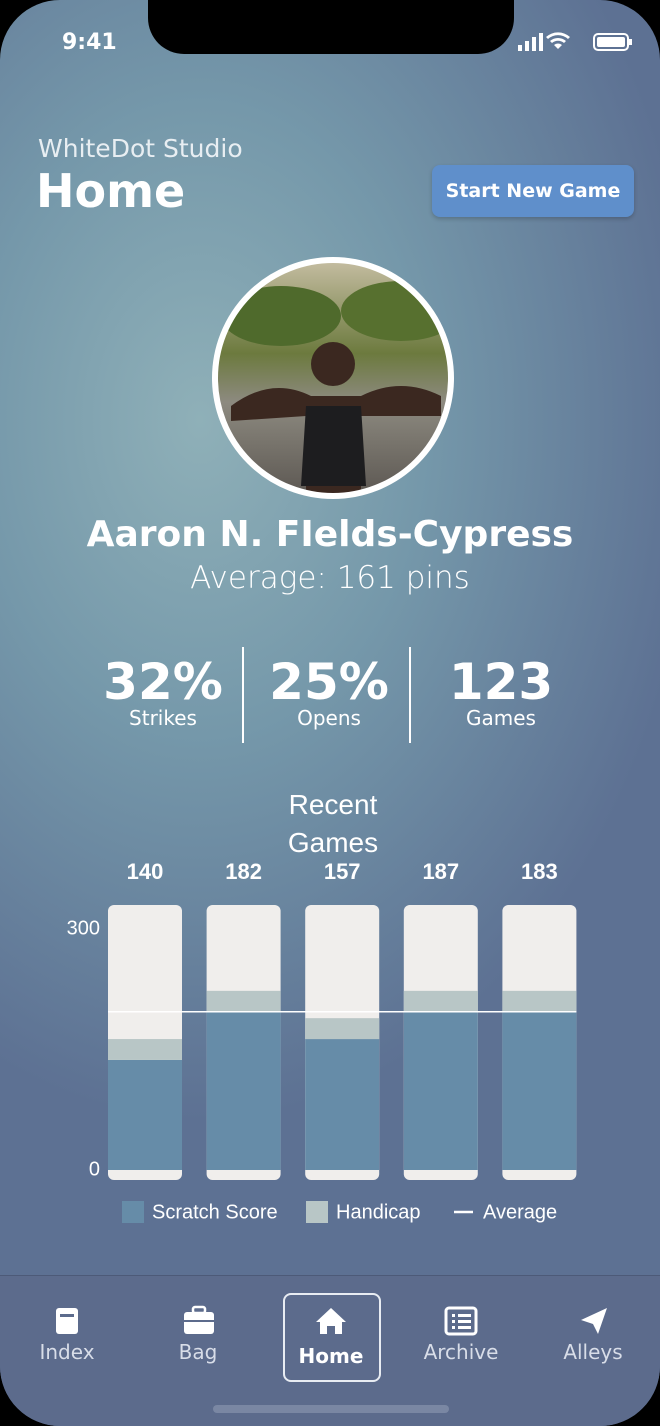 Image resolution: width=660 pixels, height=1426 pixels. Describe the element at coordinates (67, 1352) in the screenshot. I see `tab: Index` at that location.